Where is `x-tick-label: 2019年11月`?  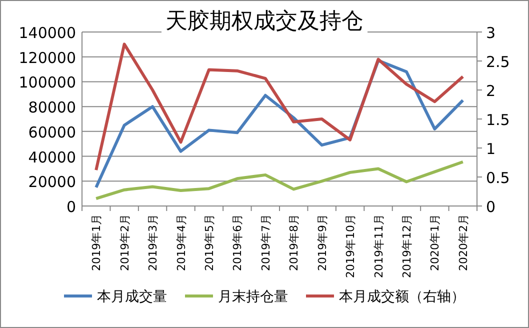 x-tick-label: 2019年11月 is located at coordinates (379, 246).